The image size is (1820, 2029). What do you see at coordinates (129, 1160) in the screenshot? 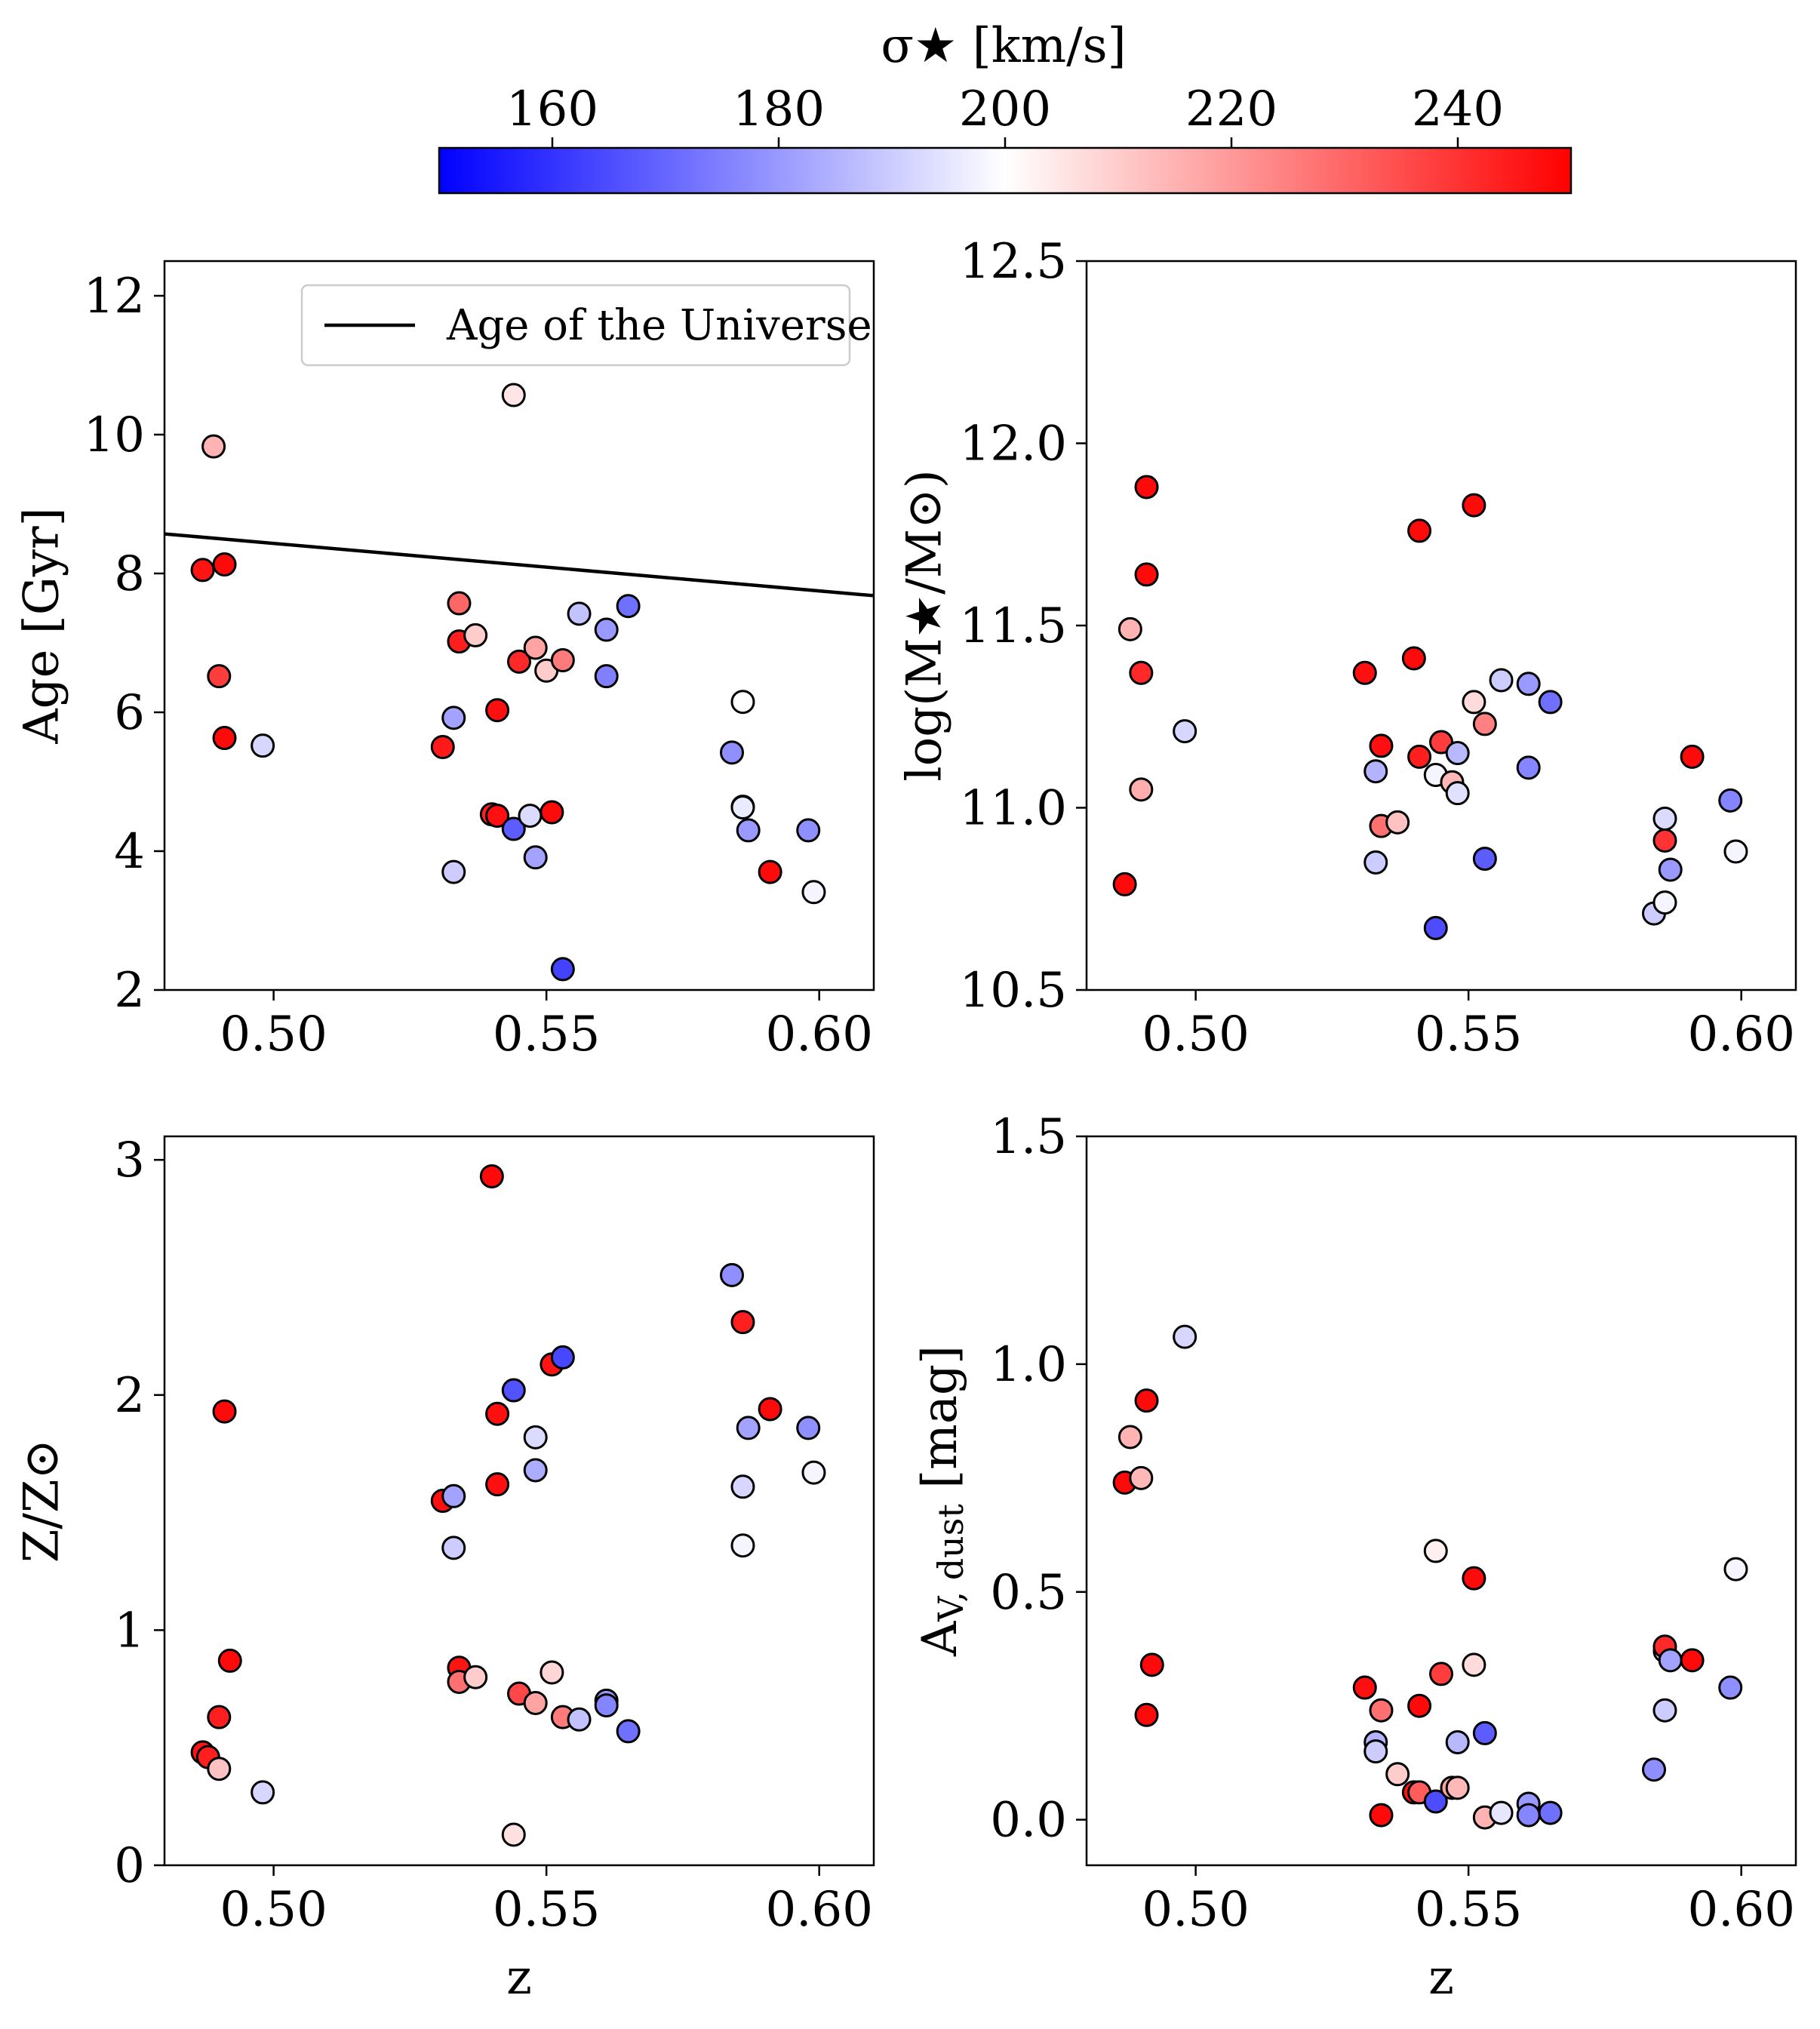
I see `y-tick-label: 3` at bounding box center [129, 1160].